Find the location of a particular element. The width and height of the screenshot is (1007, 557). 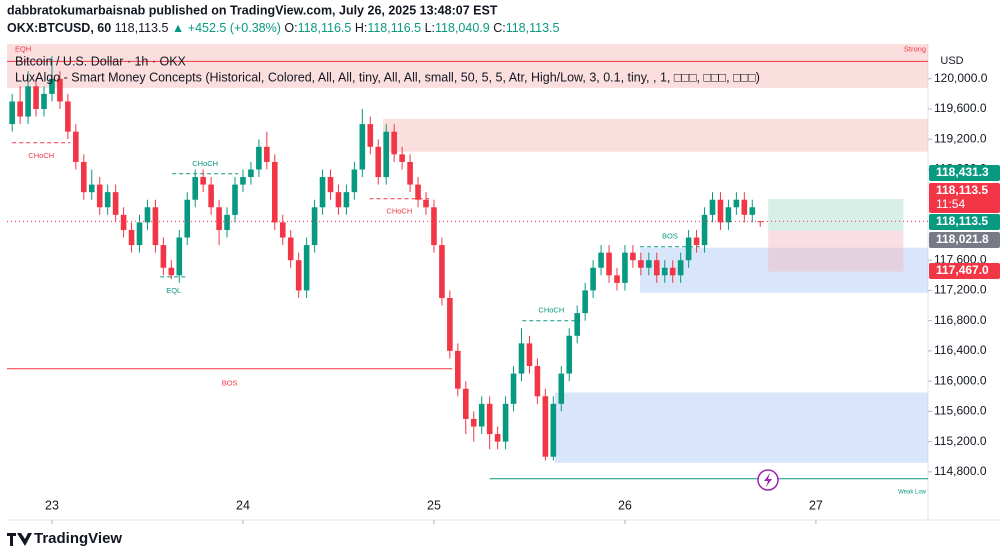

price-label-text: 118,113.5 is located at coordinates (962, 190).